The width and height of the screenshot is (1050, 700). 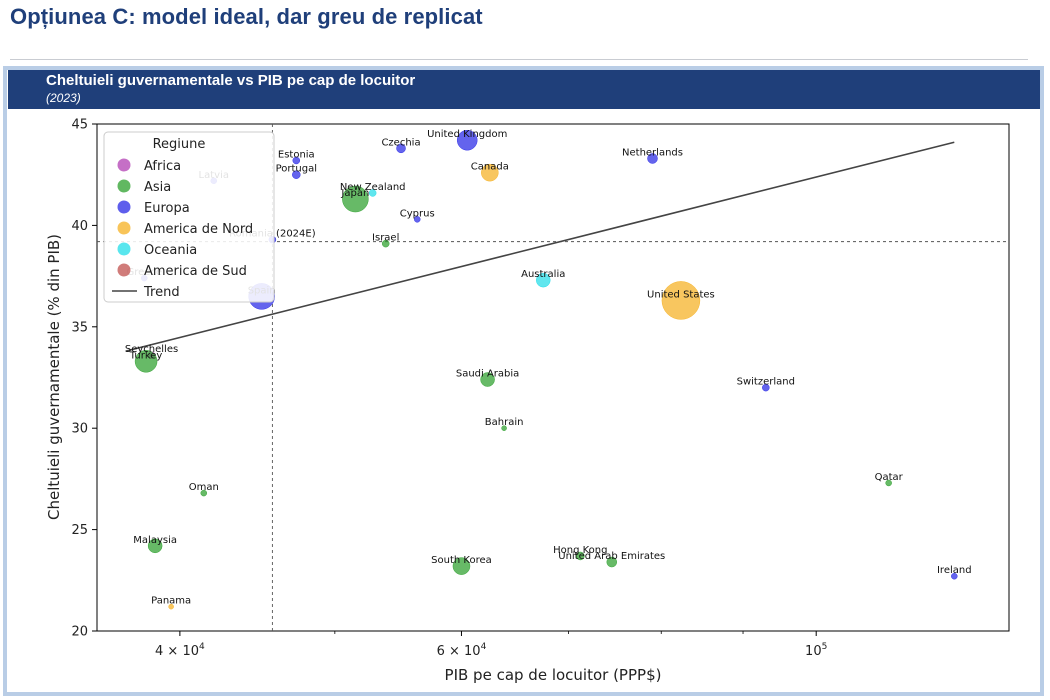 I want to click on point-saudi-arabia, so click(x=487, y=379).